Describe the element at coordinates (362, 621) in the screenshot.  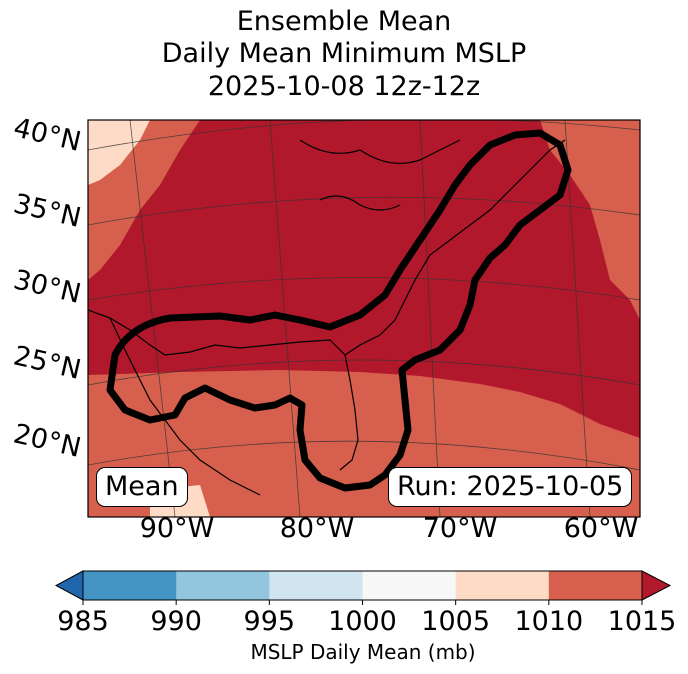
I see `colorbar-tick-label-1000: 1000` at that location.